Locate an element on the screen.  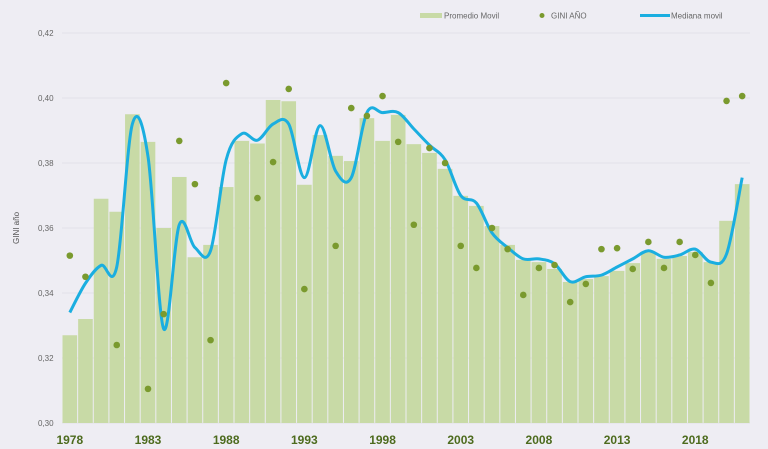
x-tick-label: 1993 is located at coordinates (304, 440).